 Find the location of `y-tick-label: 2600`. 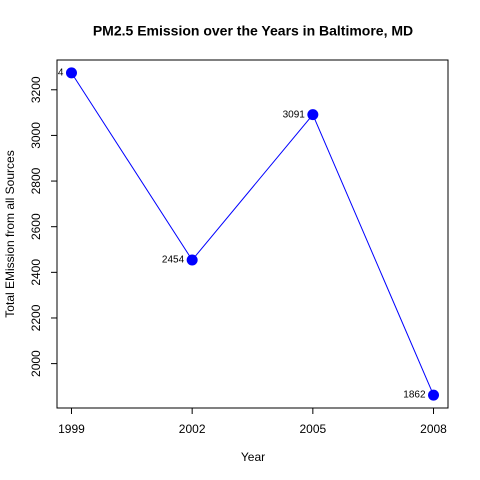

y-tick-label: 2600 is located at coordinates (36, 226).